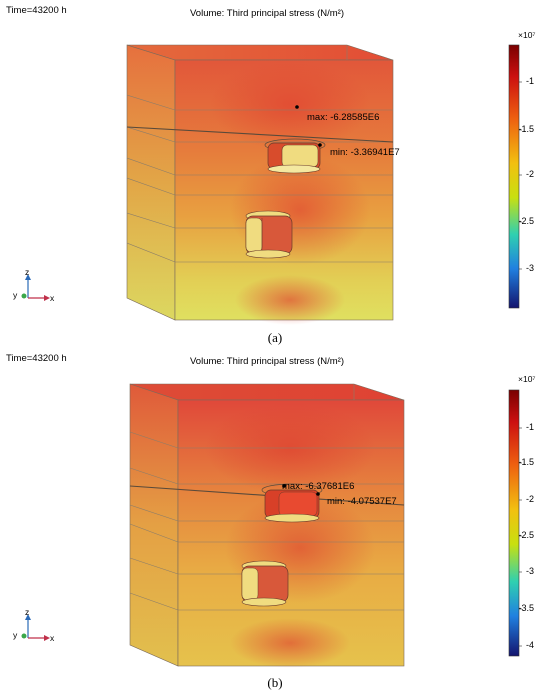 Image resolution: width=550 pixels, height=696 pixels. I want to click on max-label: max: -6.37681E6, so click(318, 486).